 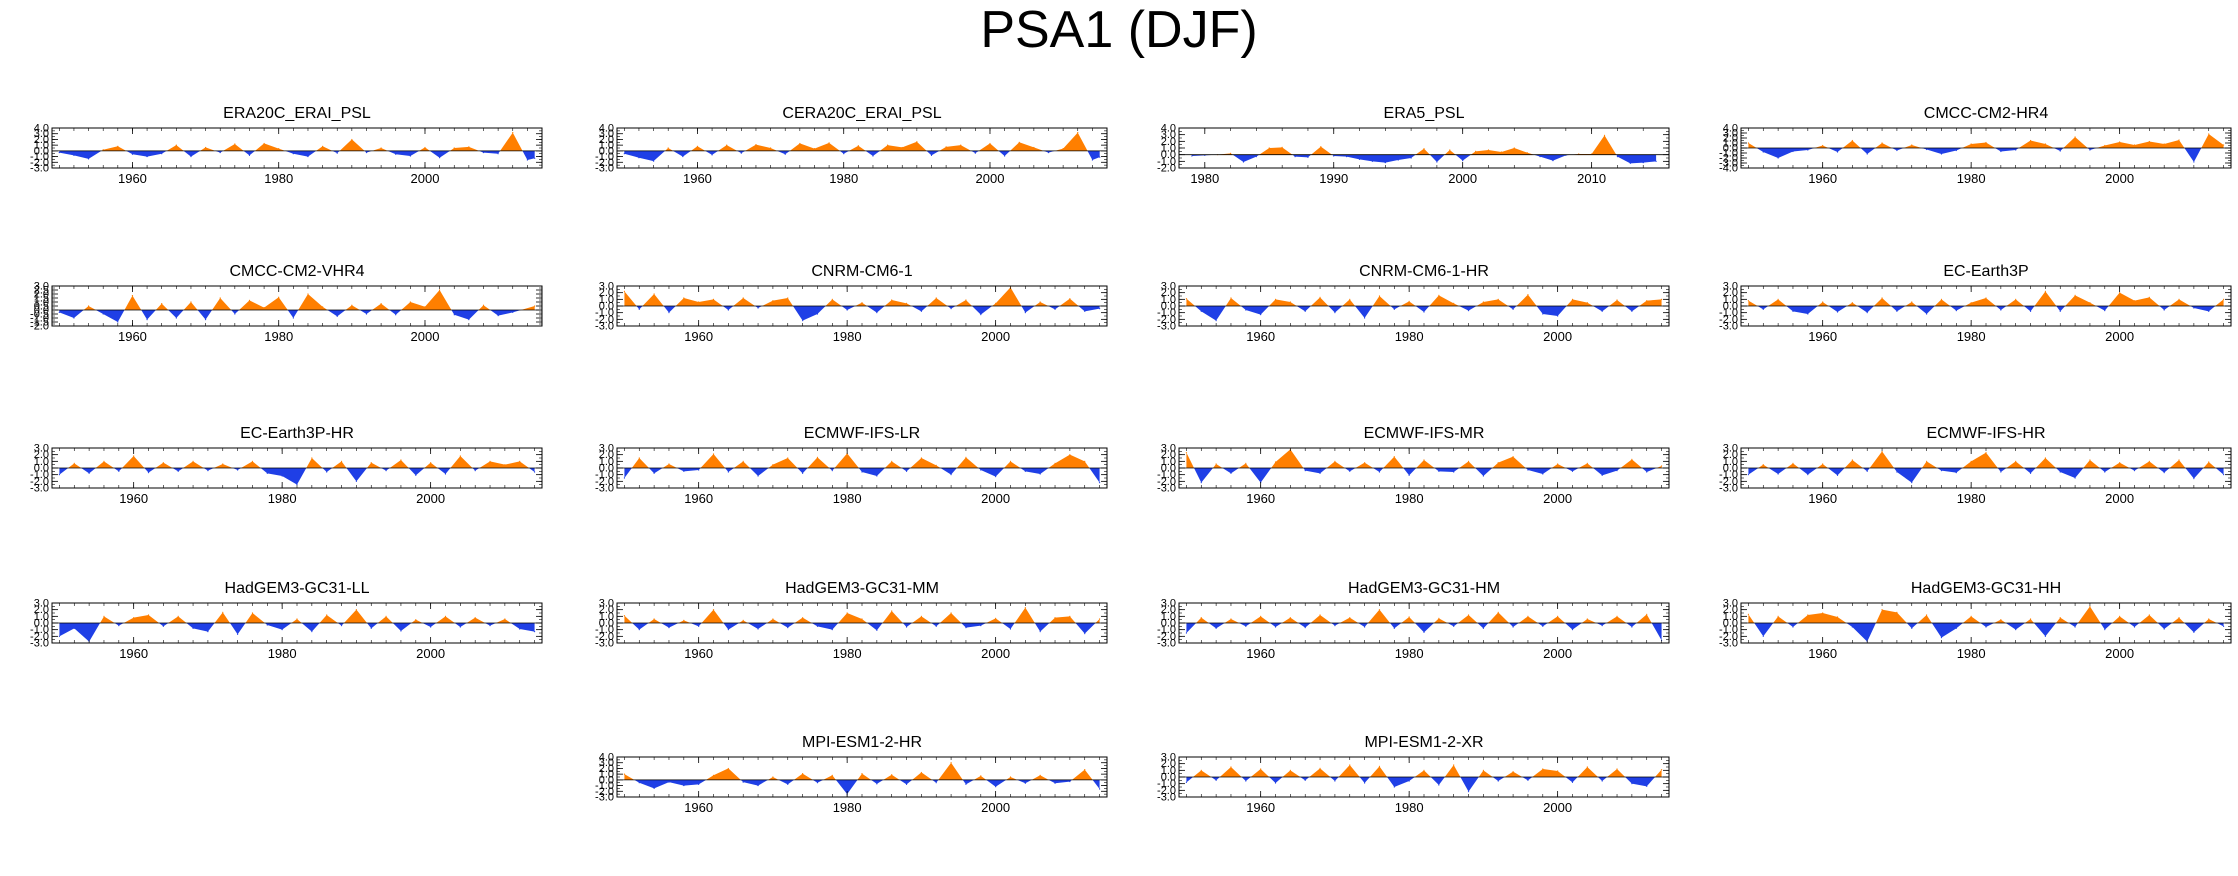 What do you see at coordinates (1166, 630) in the screenshot?
I see `y-tick-label: -1.0` at bounding box center [1166, 630].